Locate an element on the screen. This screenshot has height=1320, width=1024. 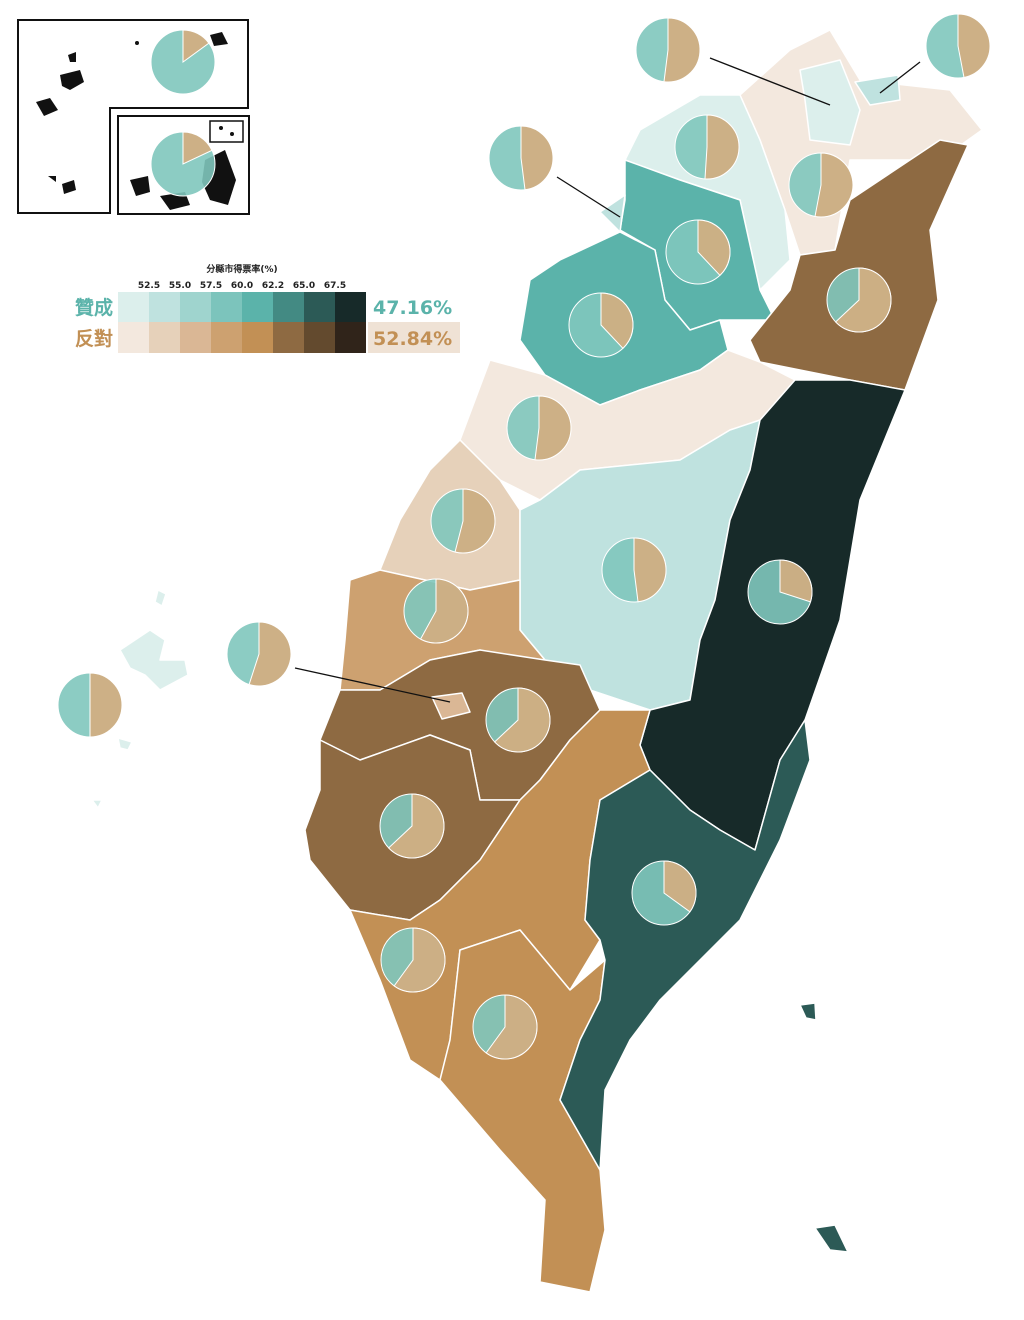
legend-tick: 62.2 is located at coordinates (273, 286).